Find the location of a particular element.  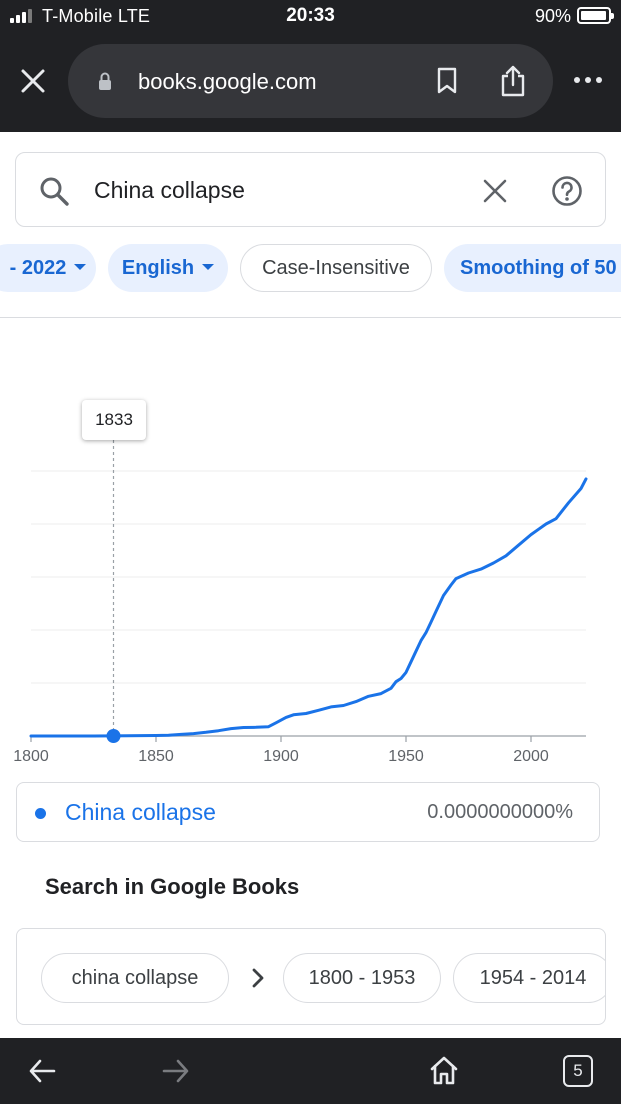

x-tick-label: 1900 is located at coordinates (281, 756).